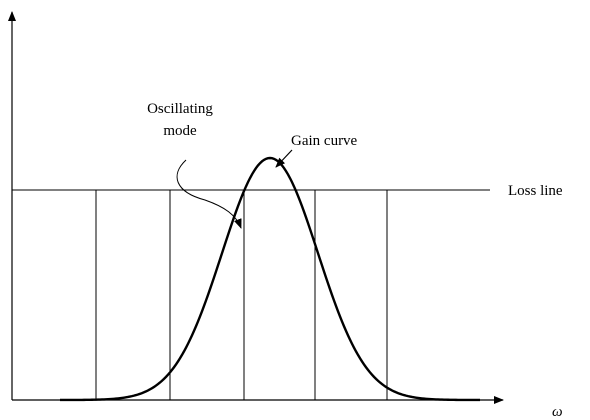 Image resolution: width=590 pixels, height=420 pixels. What do you see at coordinates (324, 141) in the screenshot?
I see `gain-label: Gain curve` at bounding box center [324, 141].